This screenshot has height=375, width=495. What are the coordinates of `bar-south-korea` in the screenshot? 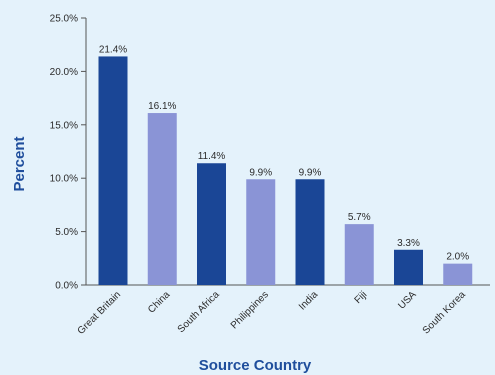 It's located at (458, 274).